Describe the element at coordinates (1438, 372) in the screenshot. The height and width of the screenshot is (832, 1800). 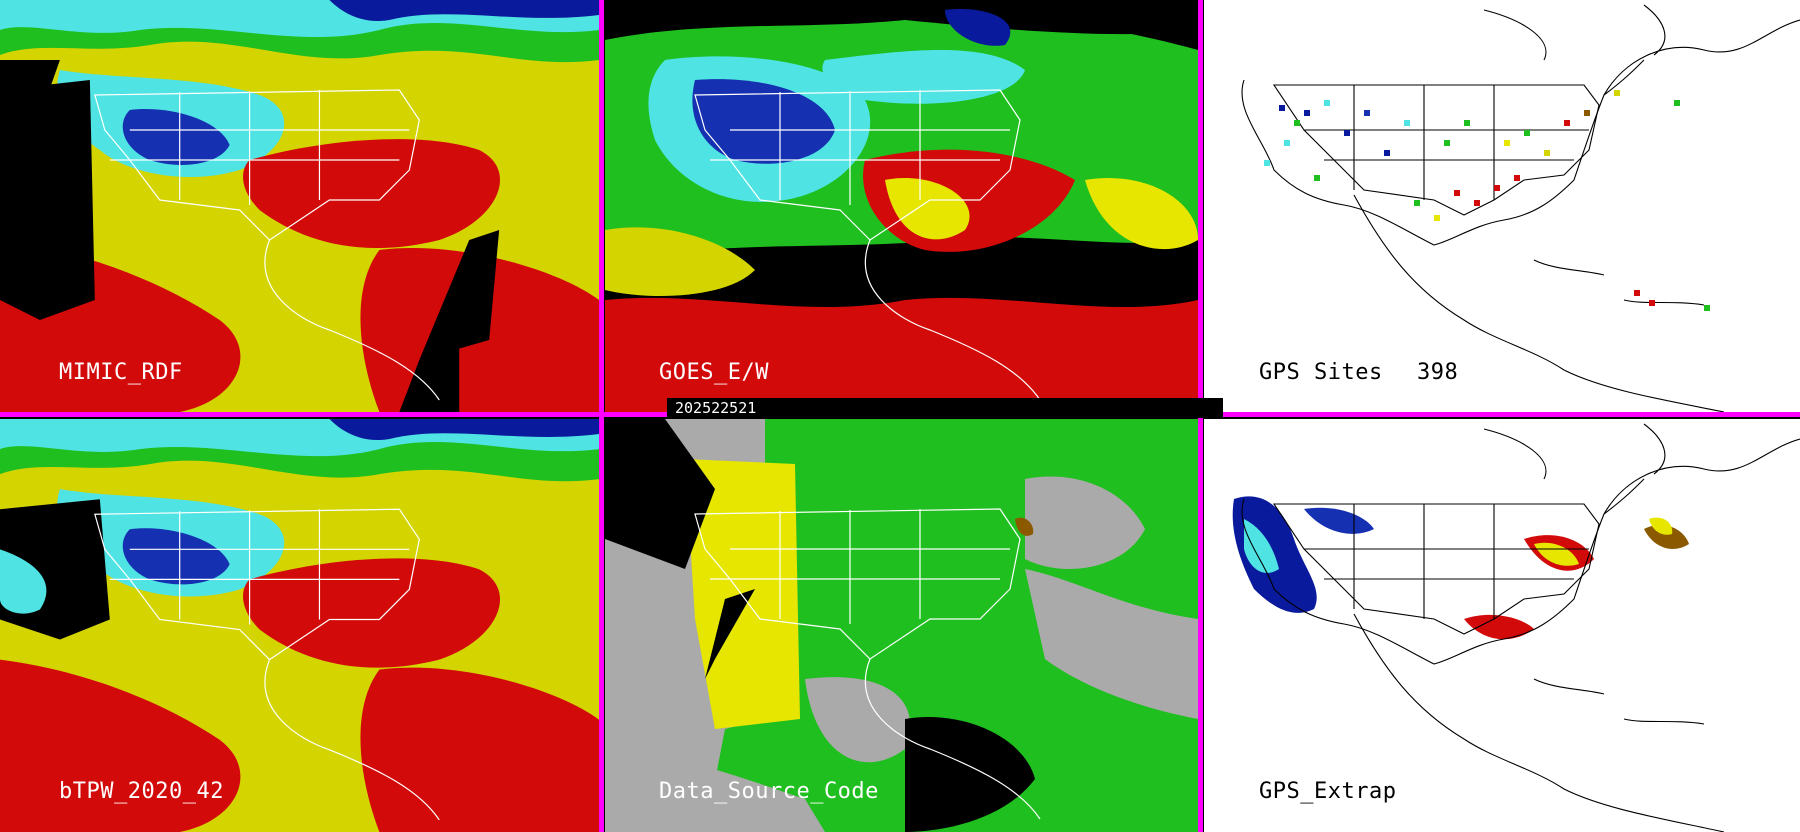
I see `gps-site-count: 398` at that location.